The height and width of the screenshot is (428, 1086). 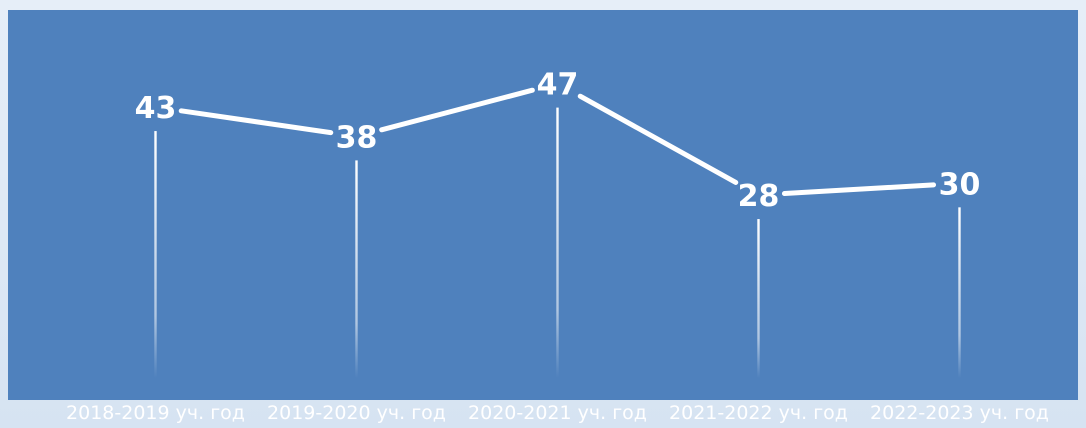 What do you see at coordinates (960, 184) in the screenshot?
I see `data-label: 30` at bounding box center [960, 184].